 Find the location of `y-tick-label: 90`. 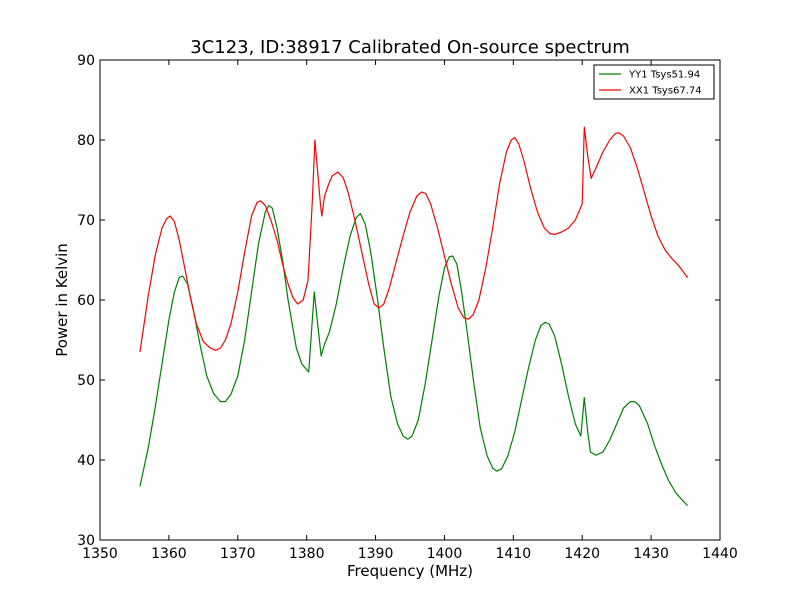

y-tick-label: 90 is located at coordinates (86, 61).